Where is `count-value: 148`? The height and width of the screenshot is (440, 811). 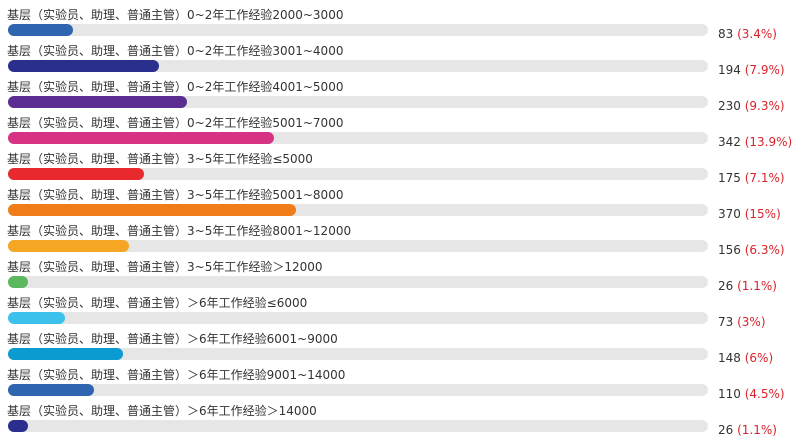
count-value: 148 is located at coordinates (729, 358).